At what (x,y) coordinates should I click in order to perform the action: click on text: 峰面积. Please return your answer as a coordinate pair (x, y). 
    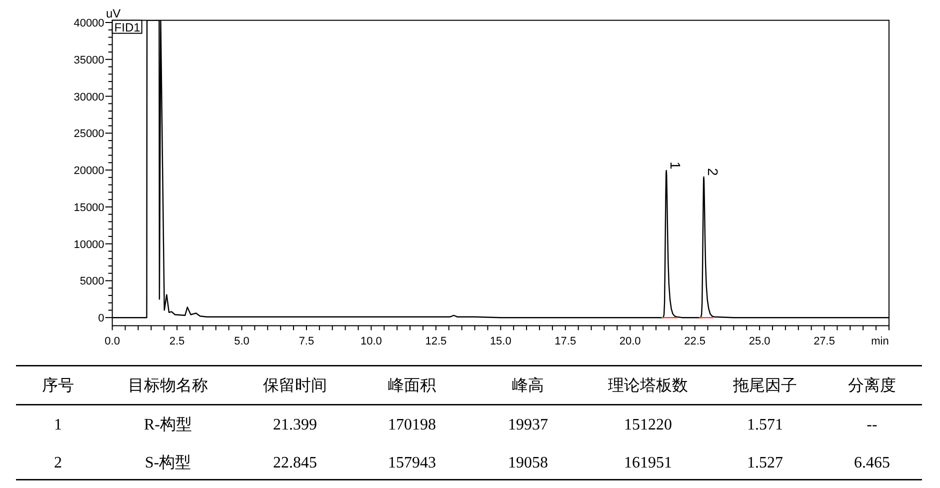
    Looking at the image, I should click on (412, 386).